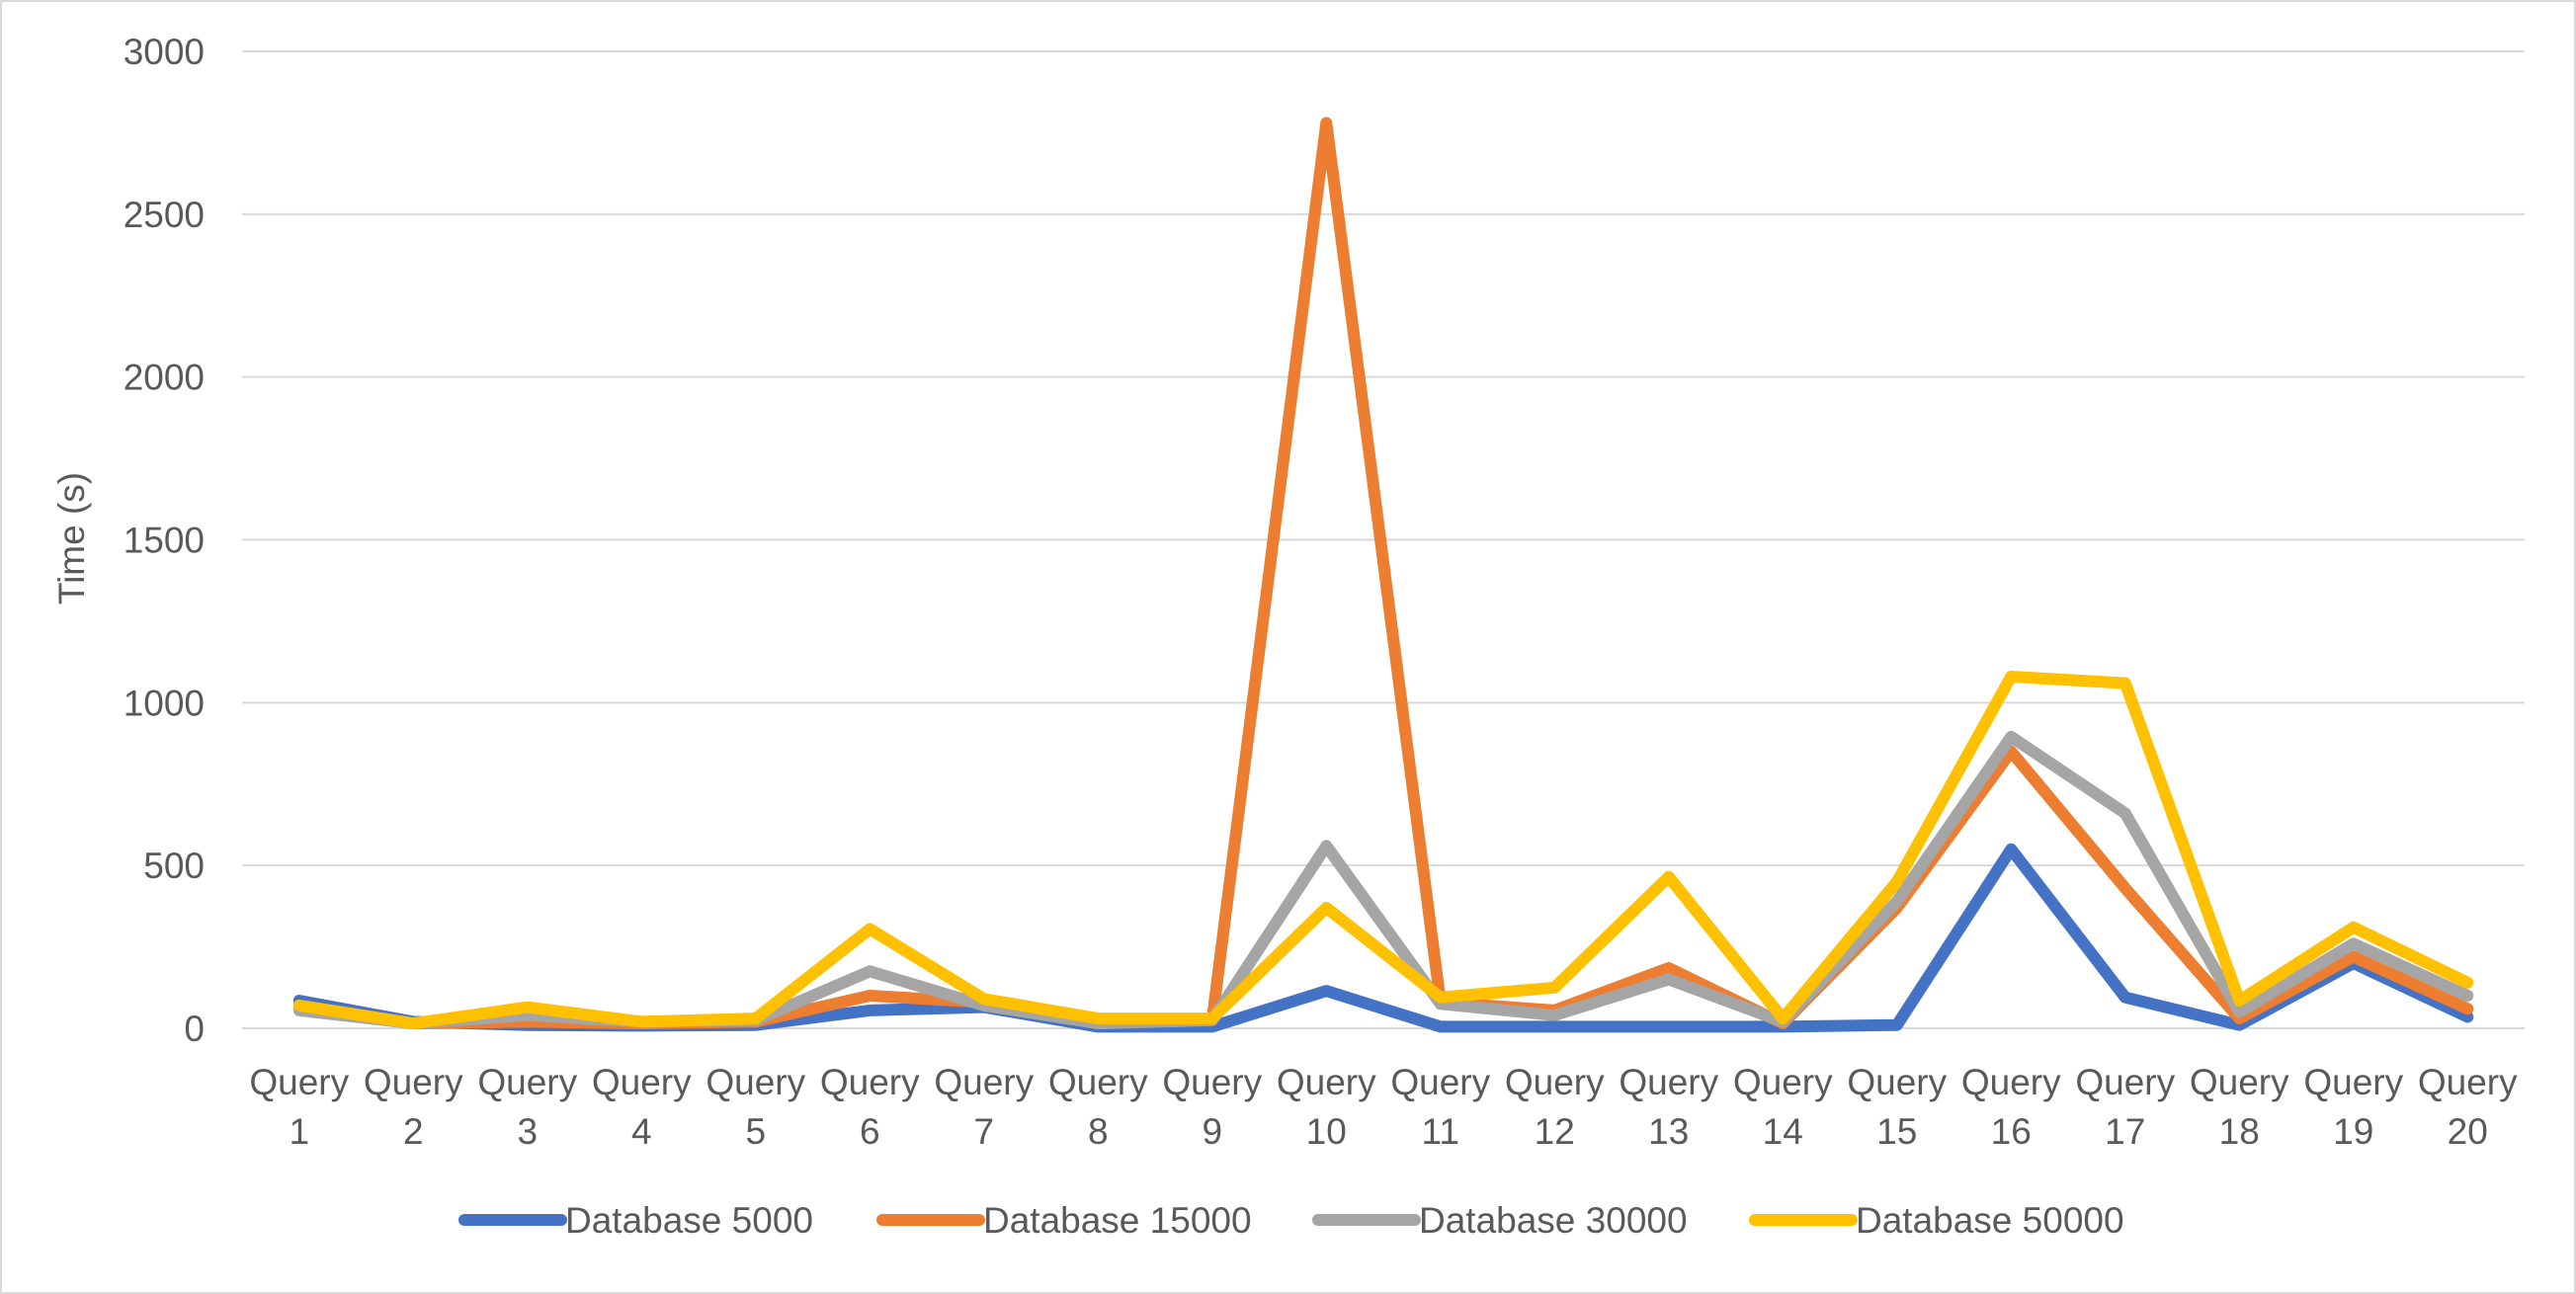 The height and width of the screenshot is (1294, 2576). I want to click on x-tick-label: Query 9, so click(1212, 1107).